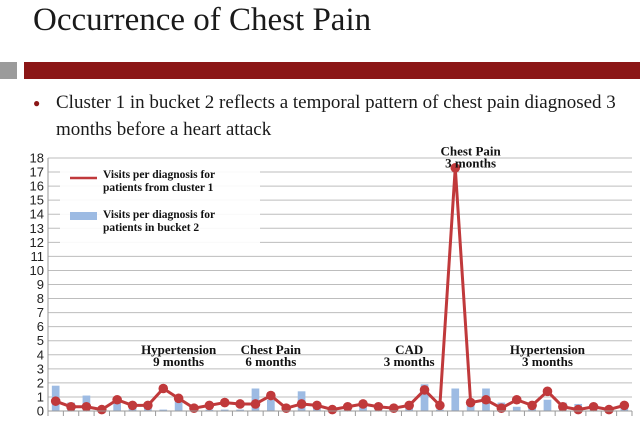 This screenshot has height=423, width=640. What do you see at coordinates (40, 326) in the screenshot?
I see `y-tick-label: 6` at bounding box center [40, 326].